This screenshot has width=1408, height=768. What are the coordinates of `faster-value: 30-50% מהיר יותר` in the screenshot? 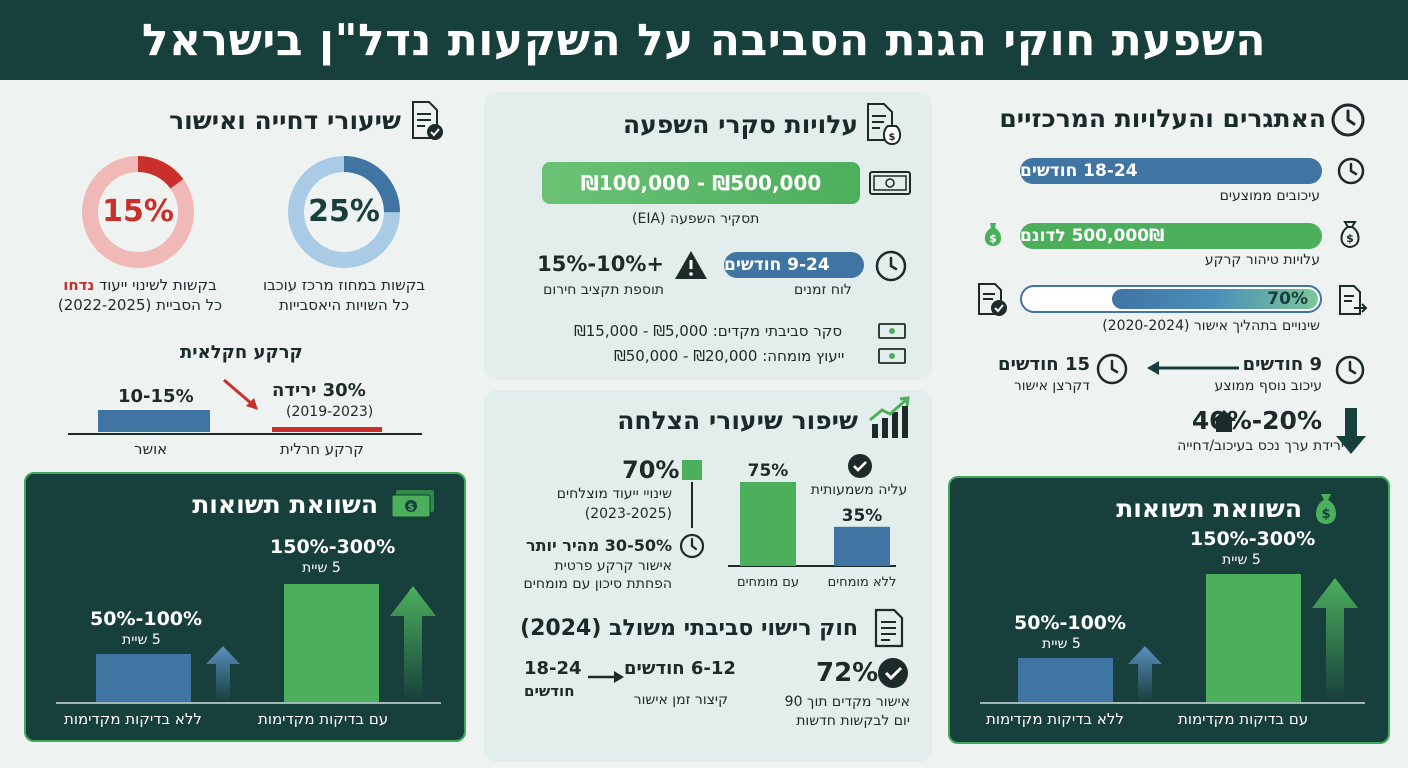 It's located at (598, 545).